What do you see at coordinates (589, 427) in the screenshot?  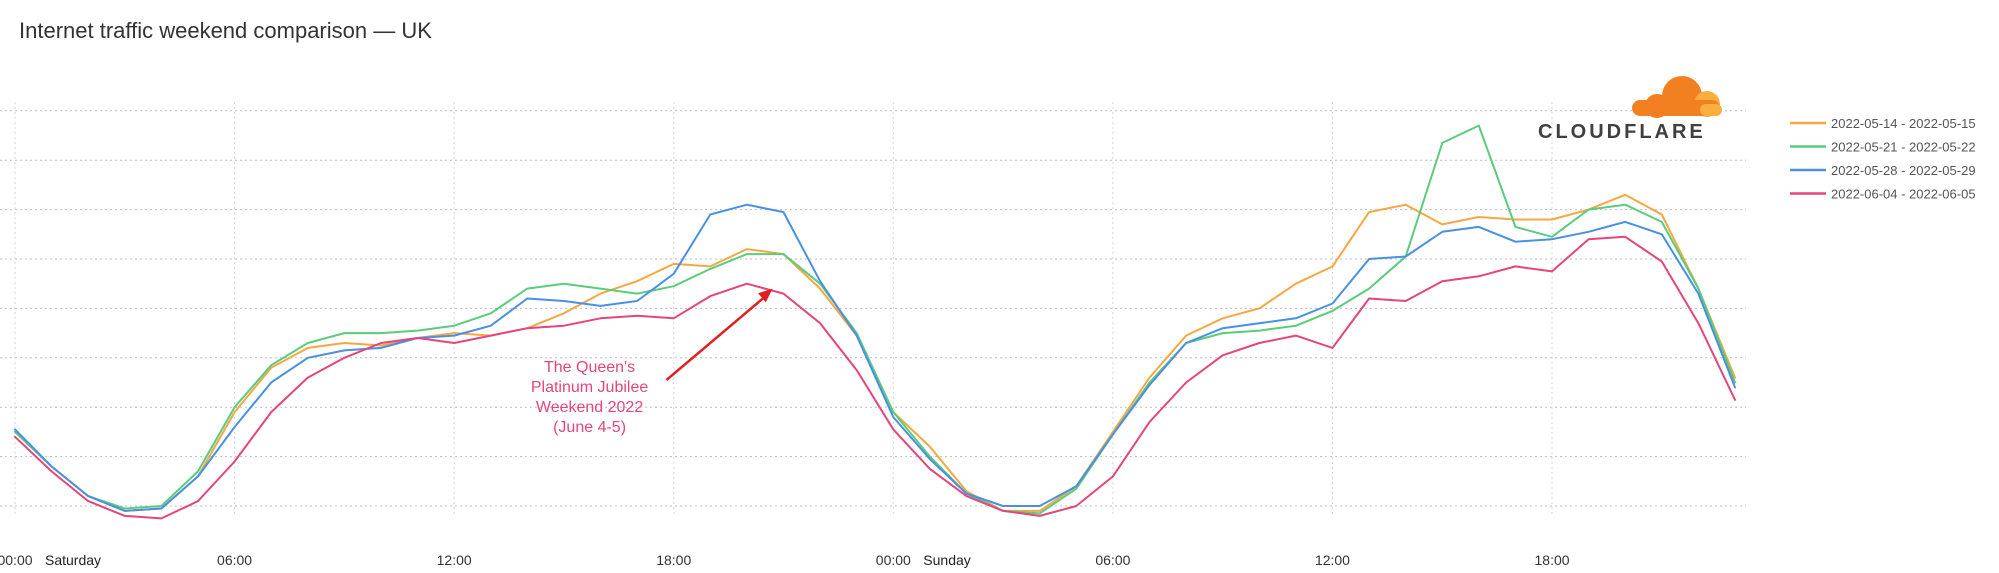 I see `annotation-text-line: (June 4-5)` at bounding box center [589, 427].